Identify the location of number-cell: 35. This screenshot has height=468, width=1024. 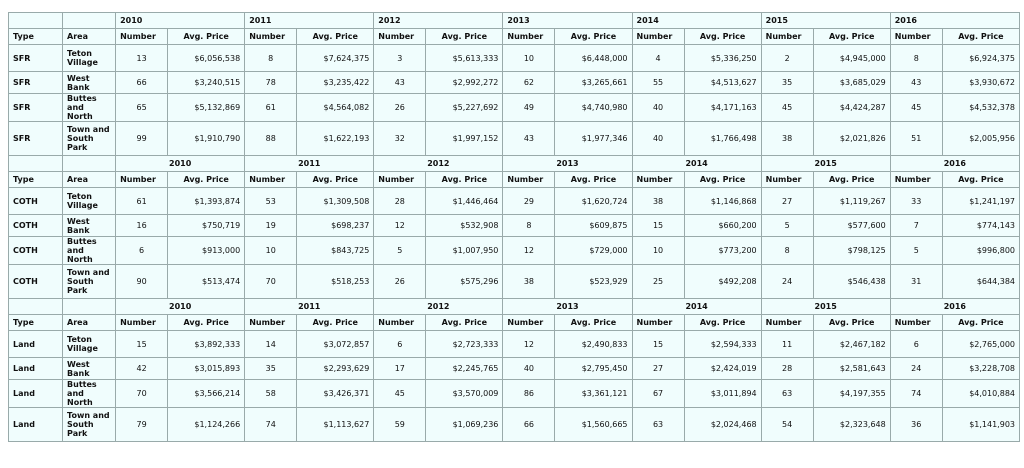
(271, 368).